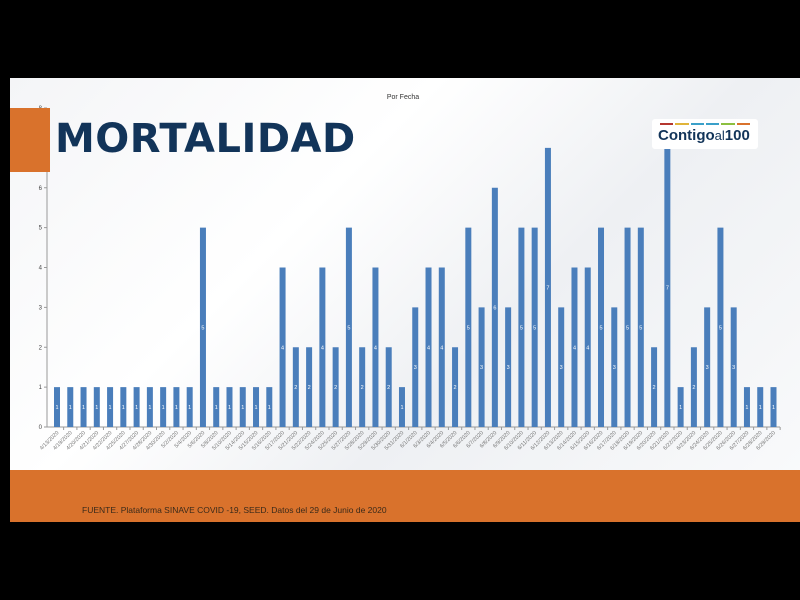  I want to click on logo: Contigoal100, so click(705, 134).